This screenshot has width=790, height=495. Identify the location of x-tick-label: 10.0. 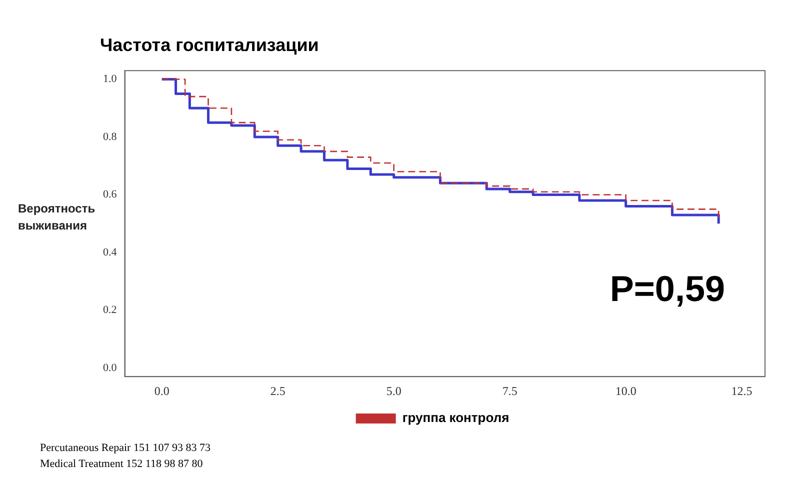
(625, 391).